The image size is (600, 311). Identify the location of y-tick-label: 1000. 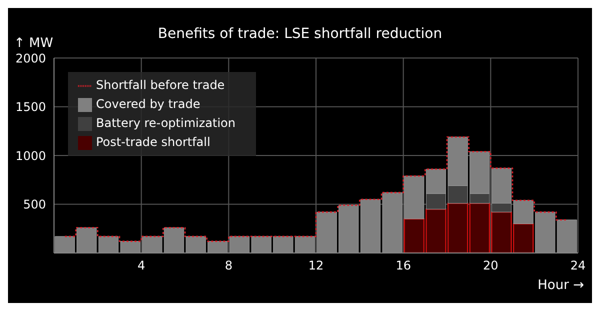
(30, 155).